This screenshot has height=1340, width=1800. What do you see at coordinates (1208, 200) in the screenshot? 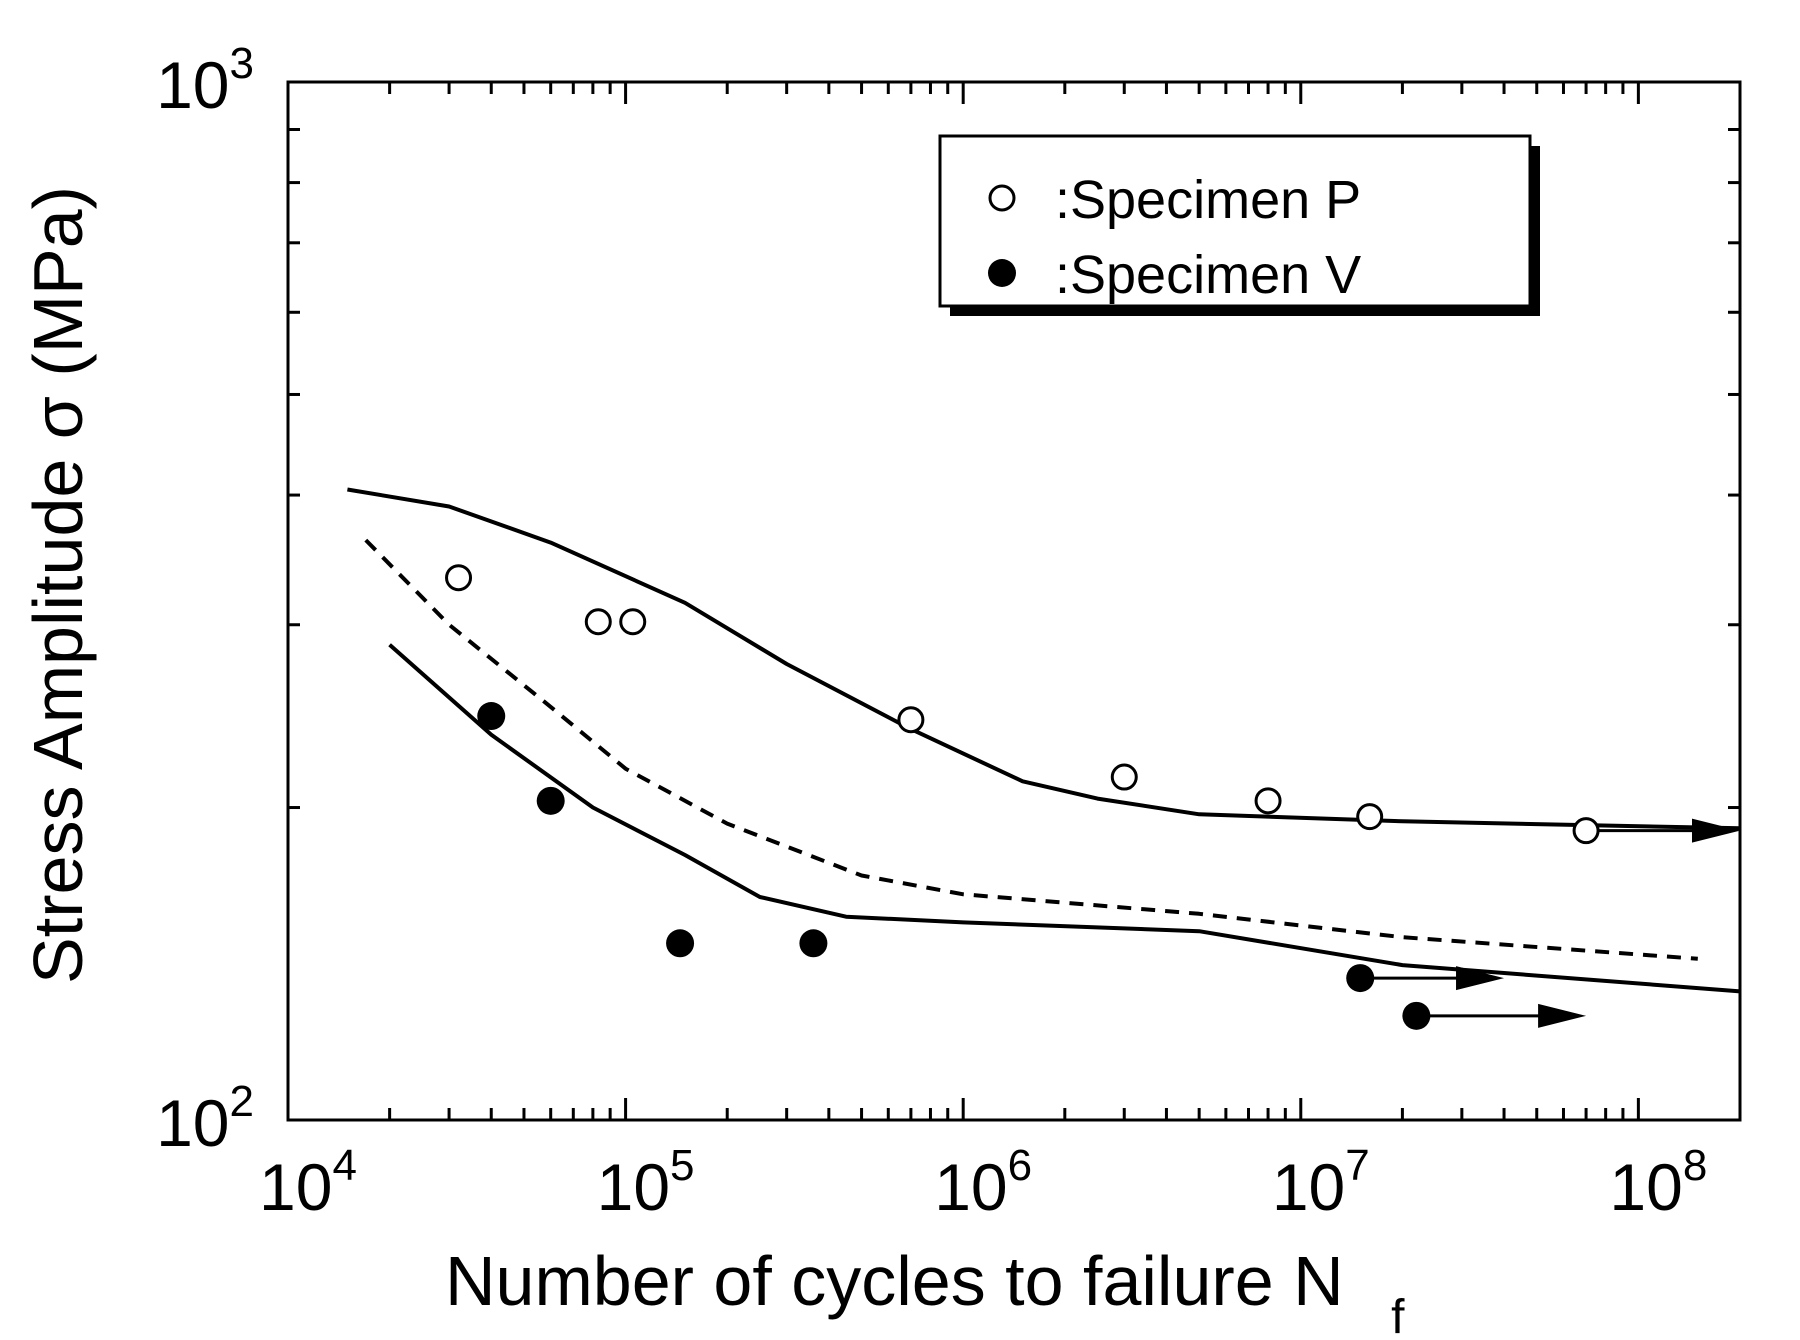
I see `legend-label-specimen-p: :Specimen P` at bounding box center [1208, 200].